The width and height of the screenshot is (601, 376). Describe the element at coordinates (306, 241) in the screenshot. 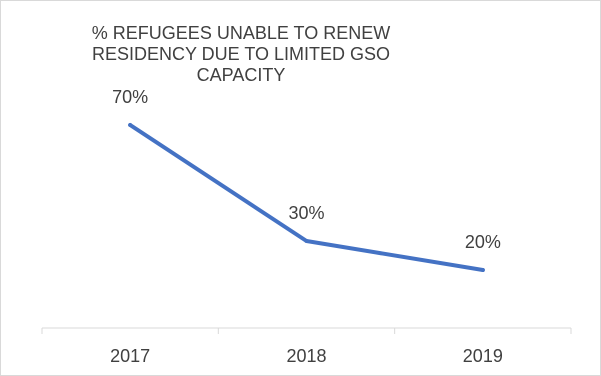

I see `data-point-2018` at that location.